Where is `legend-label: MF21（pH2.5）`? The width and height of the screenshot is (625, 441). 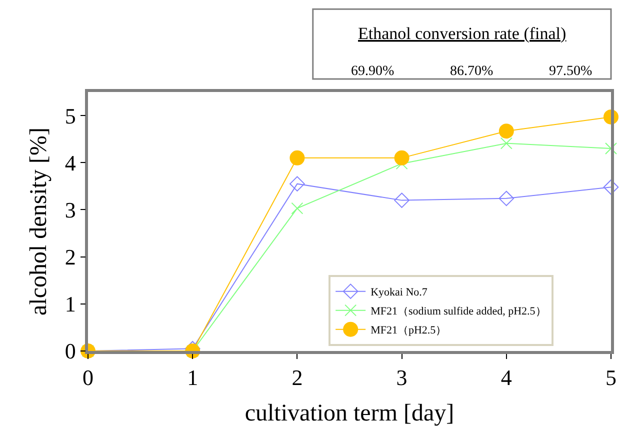
legend-label: MF21（pH2.5） is located at coordinates (408, 330).